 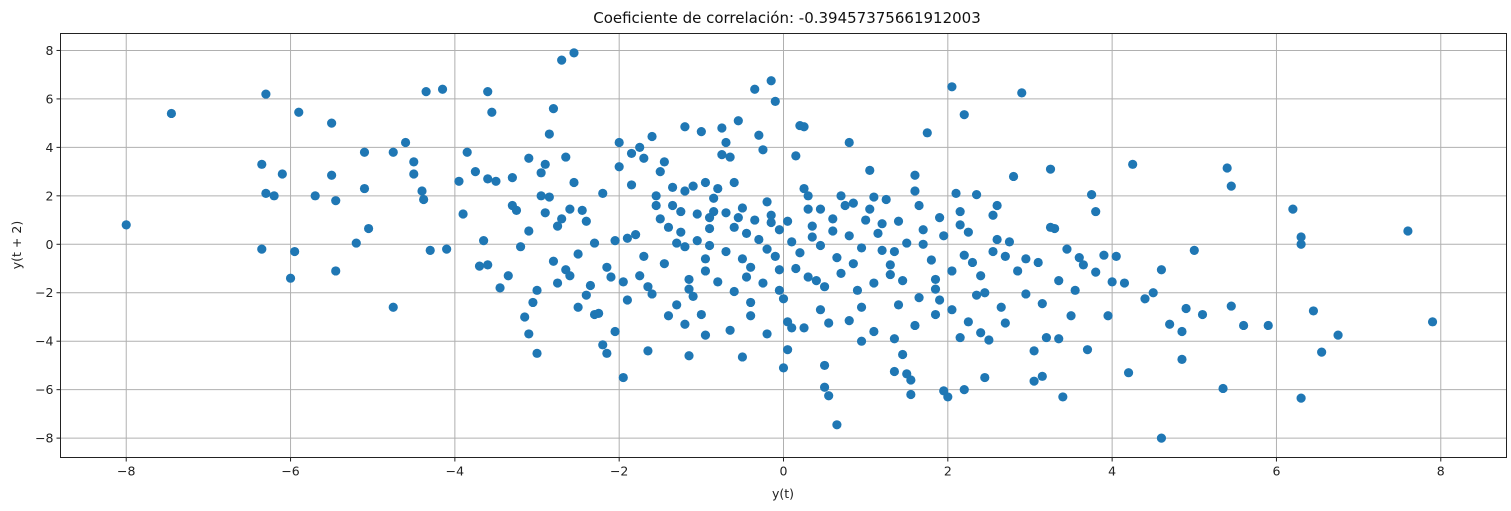 What do you see at coordinates (44, 438) in the screenshot?
I see `y-tick-label: −8` at bounding box center [44, 438].